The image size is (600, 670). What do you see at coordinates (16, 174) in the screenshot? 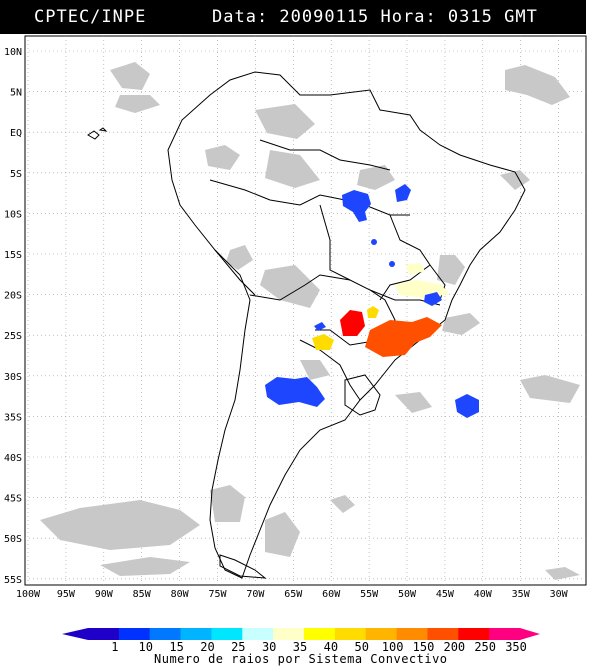
I see `lat-label: 5S` at bounding box center [16, 174].